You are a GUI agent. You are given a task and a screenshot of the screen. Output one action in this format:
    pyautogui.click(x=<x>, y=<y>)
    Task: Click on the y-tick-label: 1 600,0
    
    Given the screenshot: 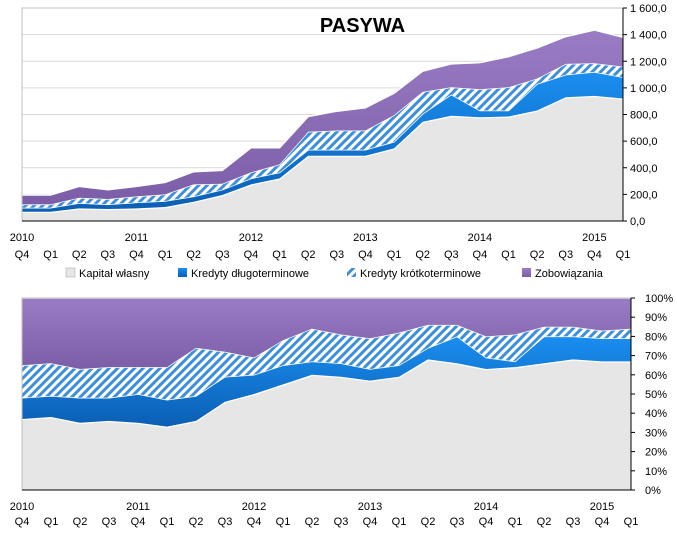 What is the action you would take?
    pyautogui.click(x=648, y=9)
    